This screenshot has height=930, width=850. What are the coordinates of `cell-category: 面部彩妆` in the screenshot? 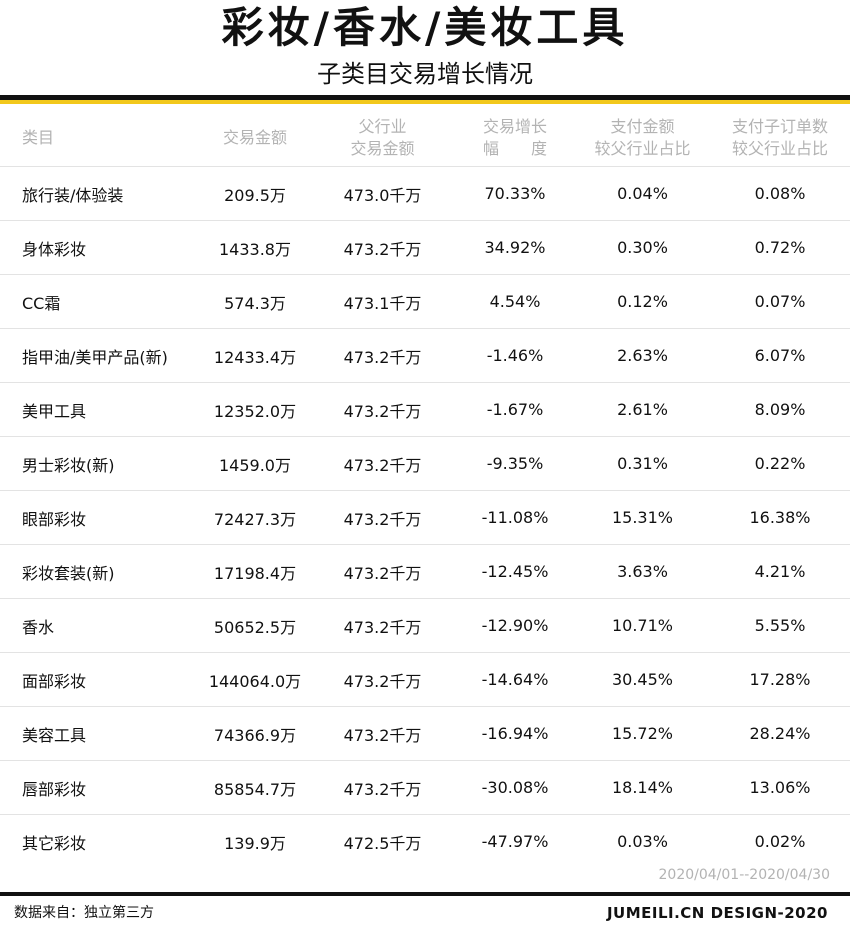 It's located at (100, 679).